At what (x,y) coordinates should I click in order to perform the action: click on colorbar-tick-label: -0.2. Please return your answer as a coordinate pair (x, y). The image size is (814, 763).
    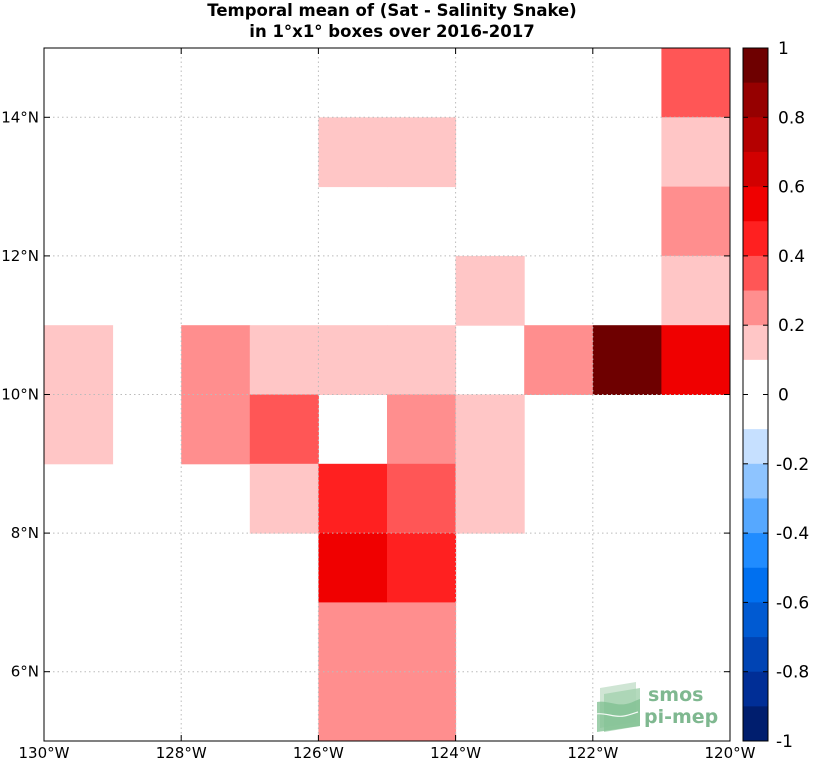
    Looking at the image, I should click on (792, 465).